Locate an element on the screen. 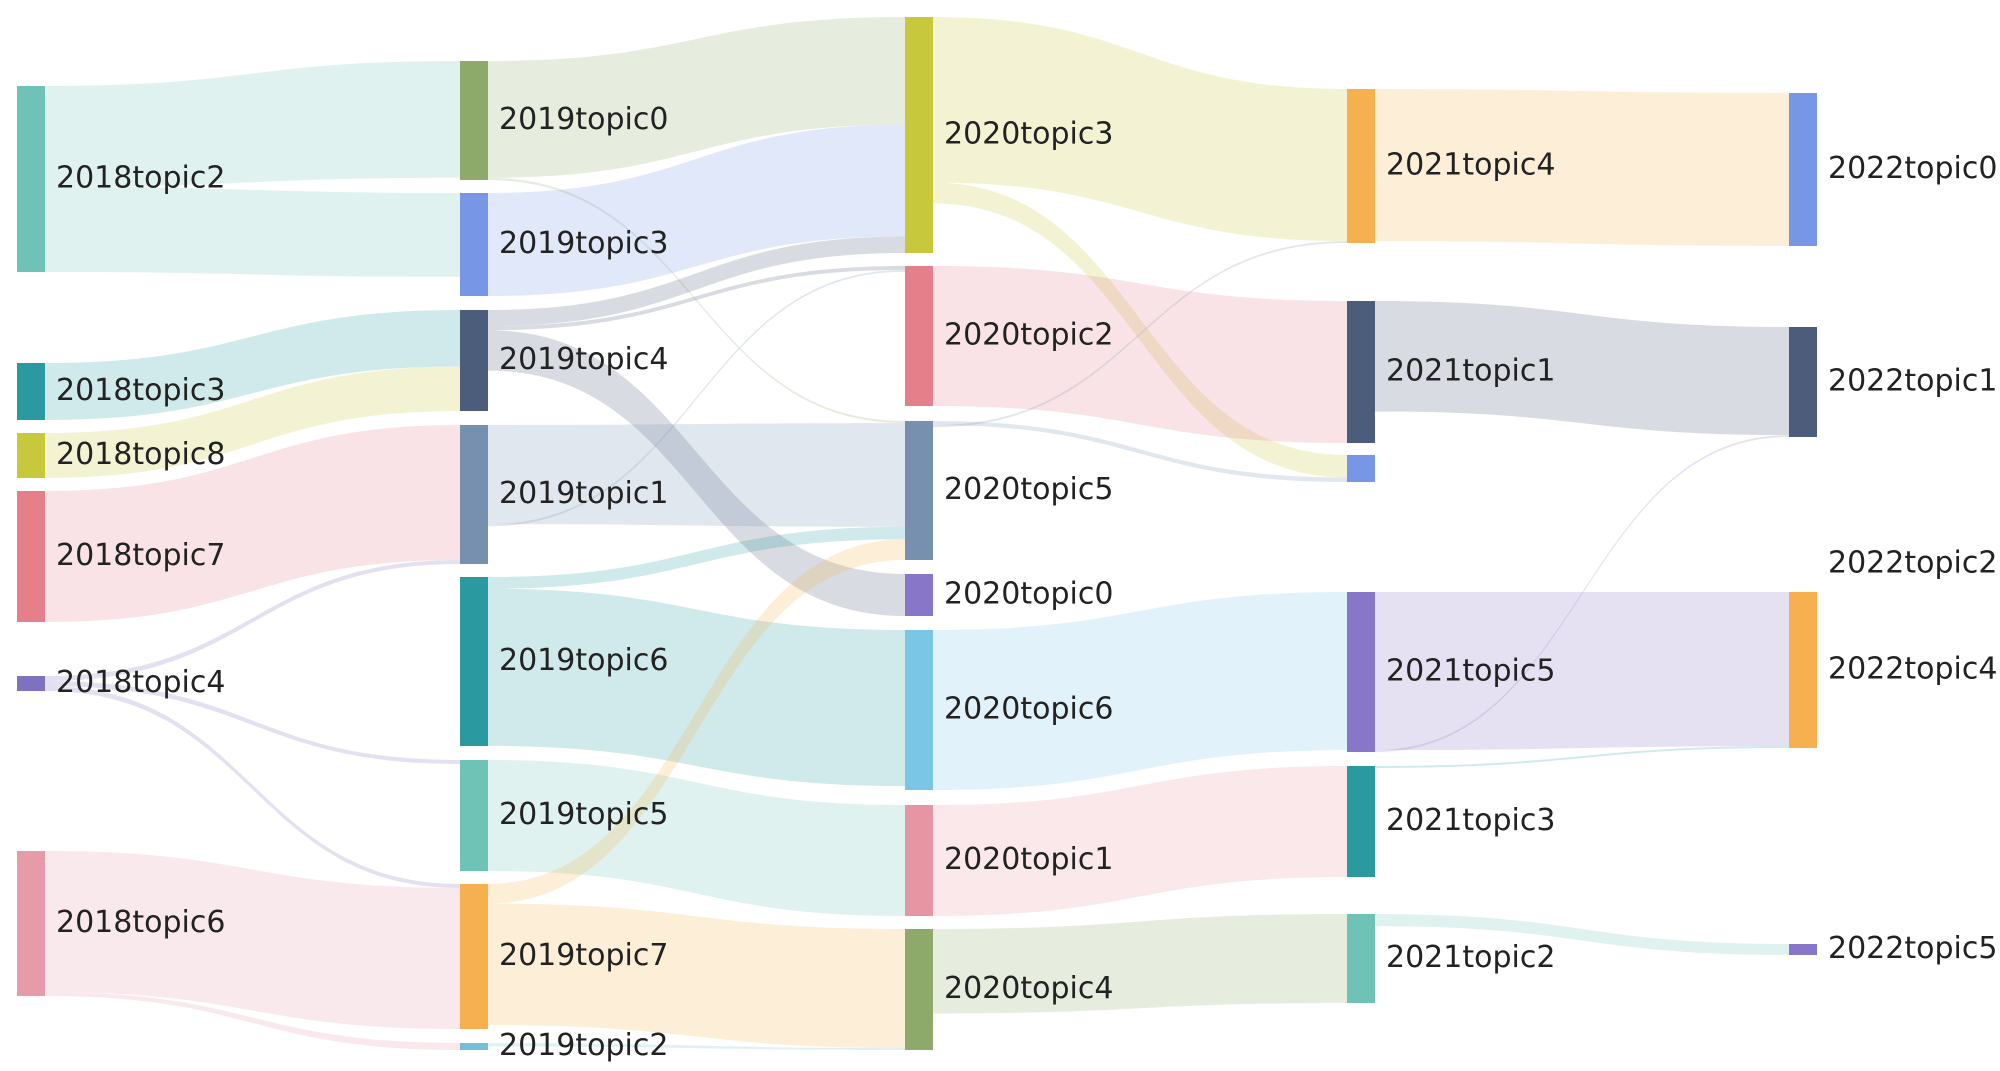 This screenshot has width=2000, height=1071. node-label-n19_6: 2019topic6 is located at coordinates (583, 660).